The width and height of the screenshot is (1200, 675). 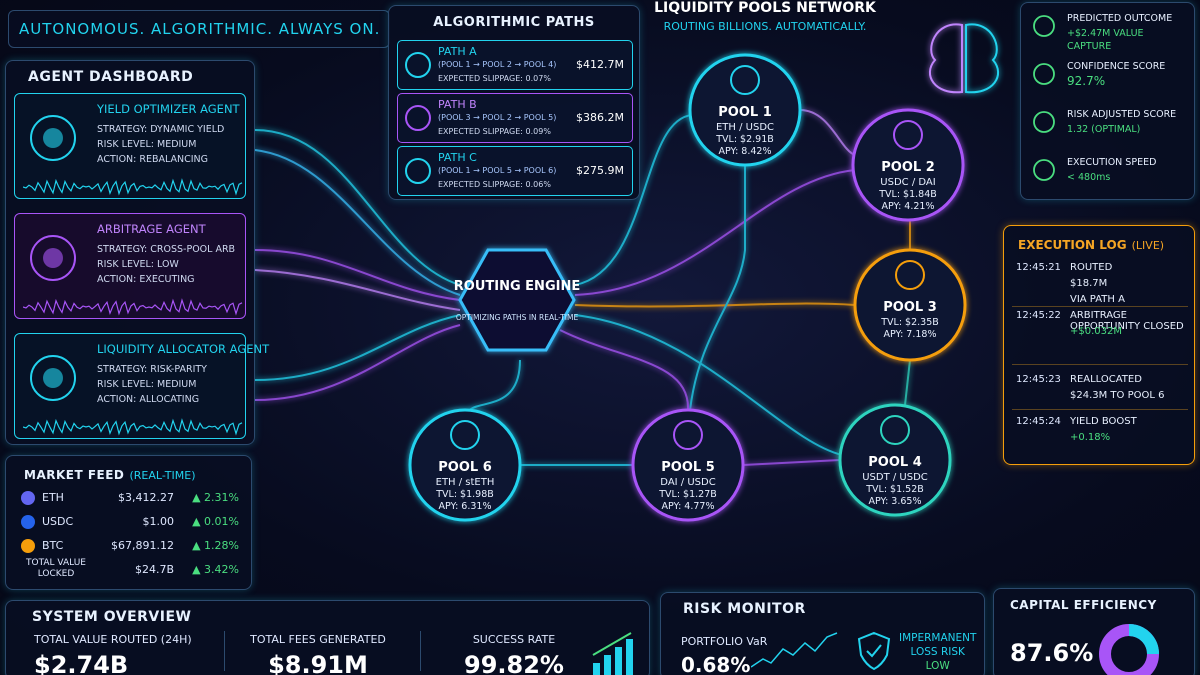 I want to click on path-icon, so click(x=418, y=118).